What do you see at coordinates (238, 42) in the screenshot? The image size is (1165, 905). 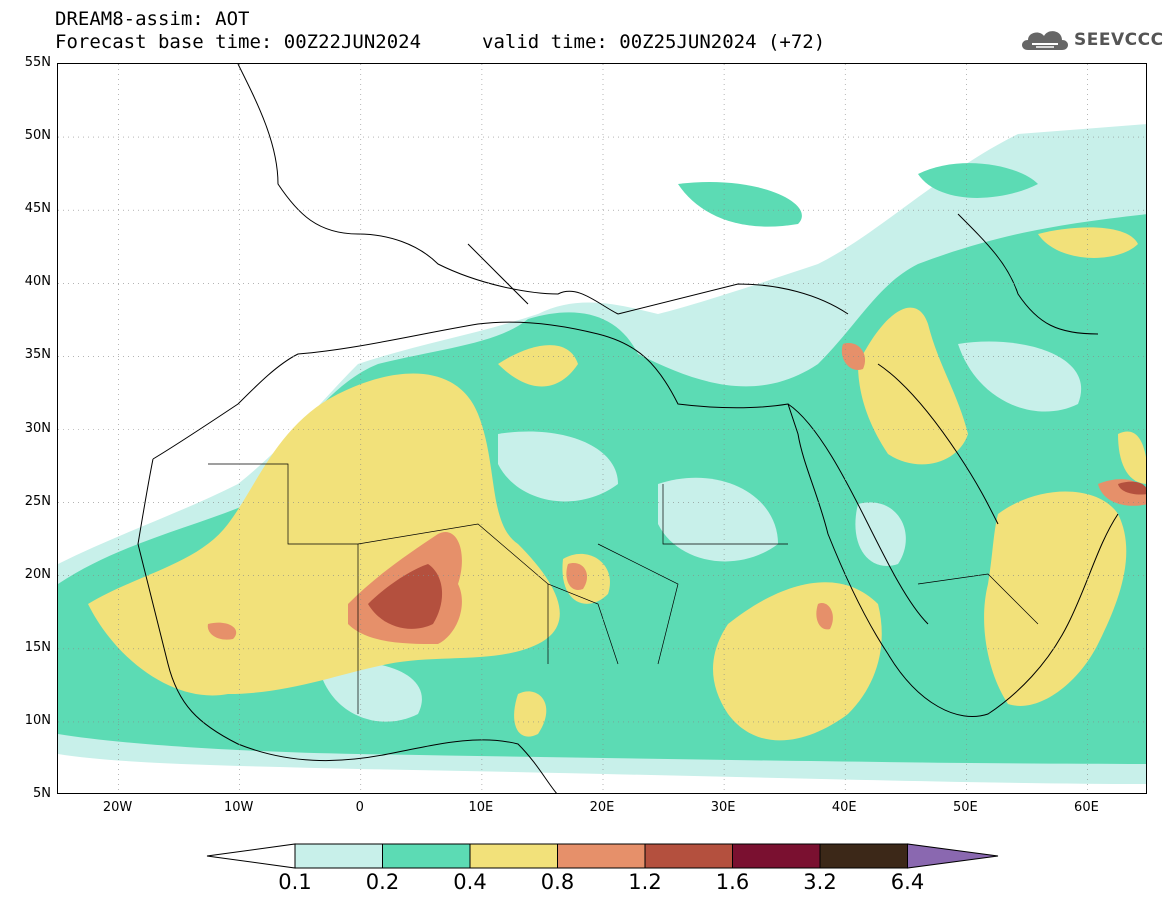 I see `forecast-base-time: Forecast base time: 00Z22JUN2024` at bounding box center [238, 42].